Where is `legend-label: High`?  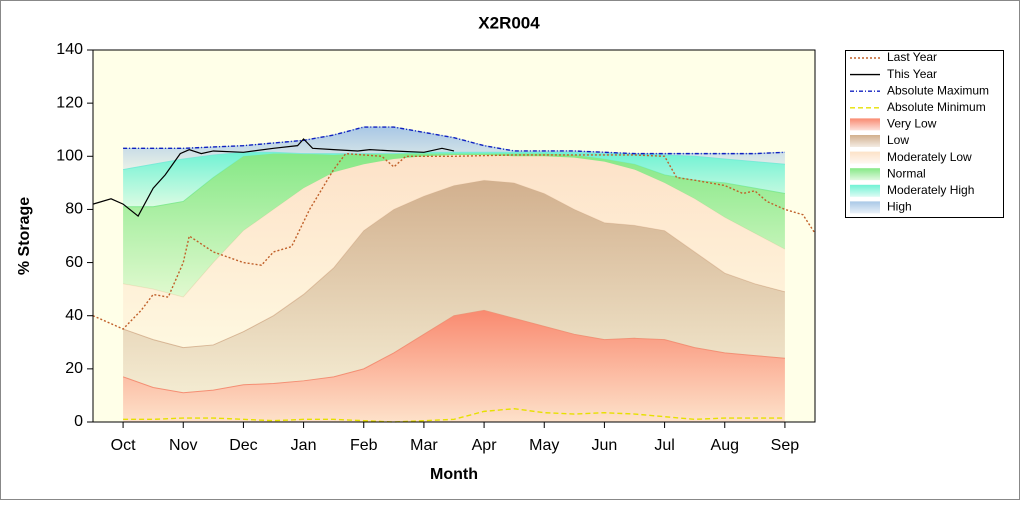
legend-label: High is located at coordinates (899, 207).